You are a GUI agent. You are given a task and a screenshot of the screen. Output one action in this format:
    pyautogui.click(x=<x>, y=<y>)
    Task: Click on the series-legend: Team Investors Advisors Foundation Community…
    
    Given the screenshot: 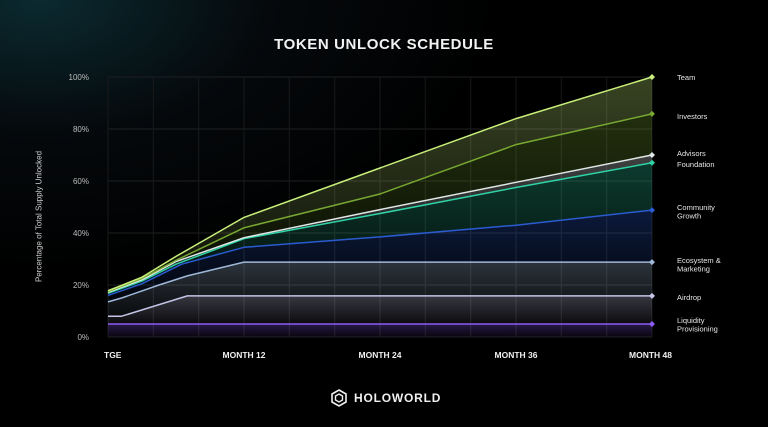 What is the action you would take?
    pyautogui.click(x=699, y=203)
    